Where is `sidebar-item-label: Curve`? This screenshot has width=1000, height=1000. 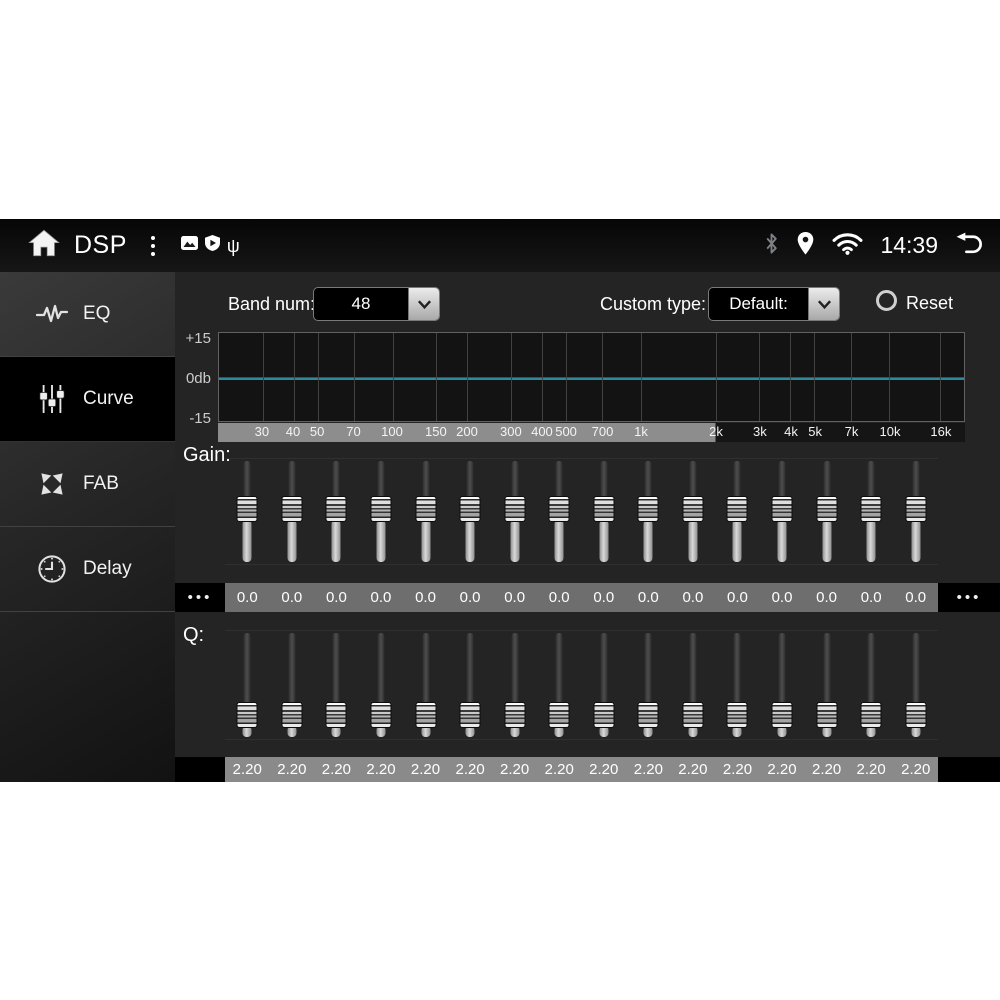
sidebar-item-label: Curve is located at coordinates (108, 398).